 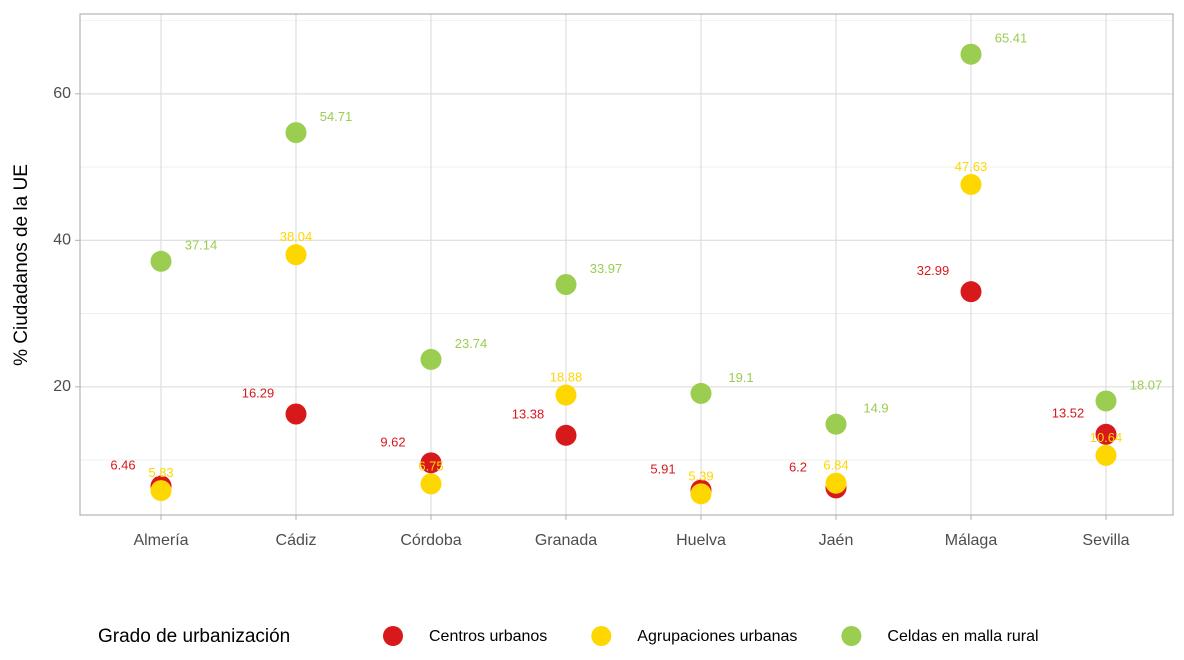 What do you see at coordinates (971, 540) in the screenshot?
I see `x-tick-label: Málaga` at bounding box center [971, 540].